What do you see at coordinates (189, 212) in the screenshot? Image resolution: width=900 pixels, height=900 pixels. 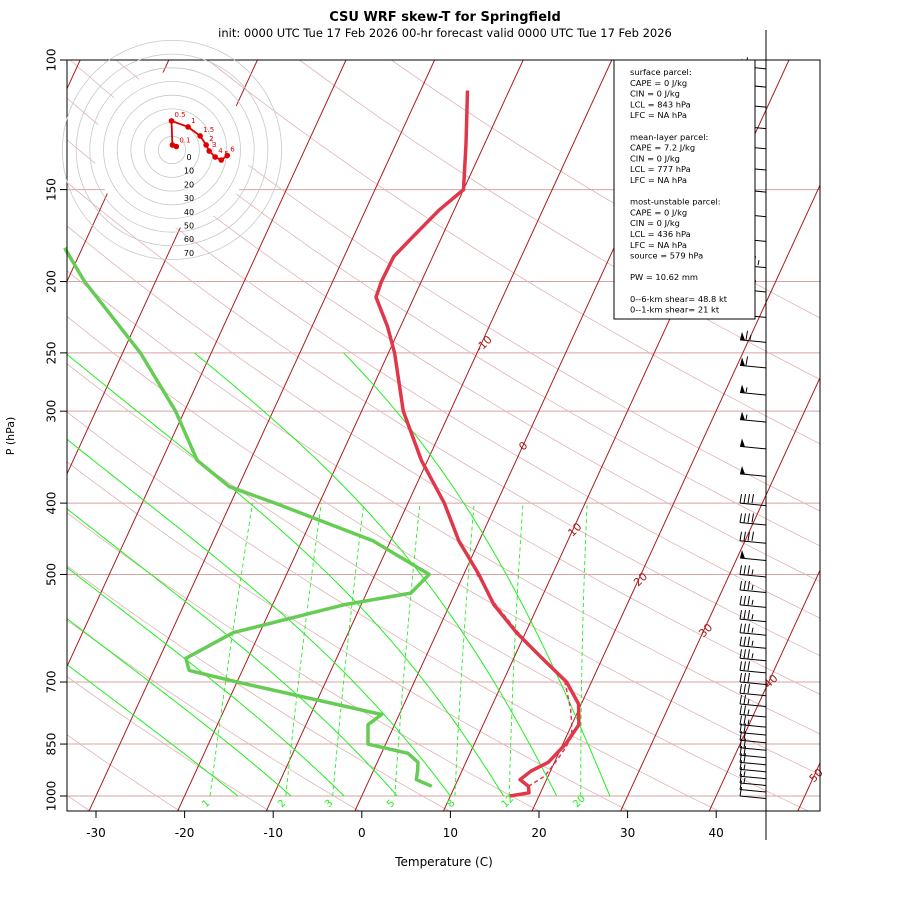 I see `hodograph-ring-label: 40` at bounding box center [189, 212].